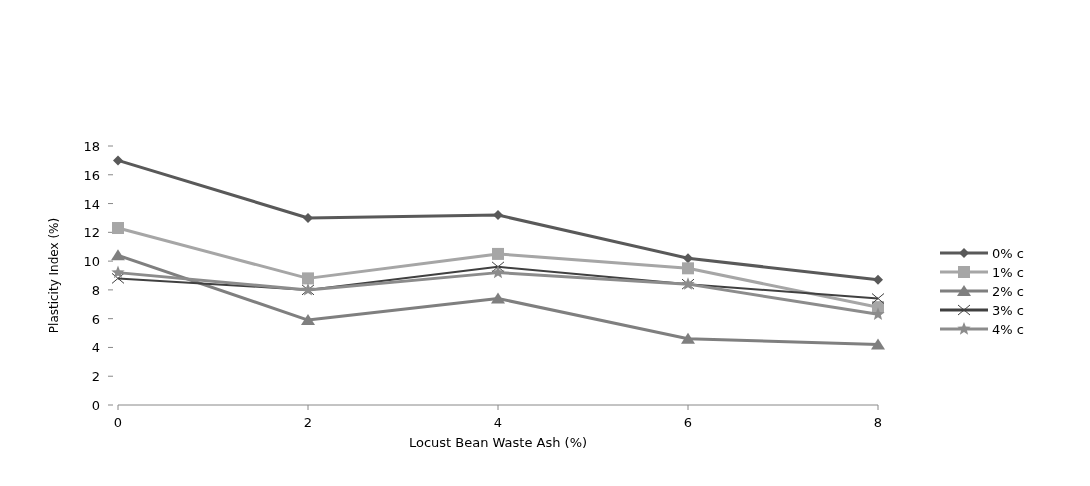  What do you see at coordinates (498, 422) in the screenshot?
I see `x-tick-label: 4` at bounding box center [498, 422].